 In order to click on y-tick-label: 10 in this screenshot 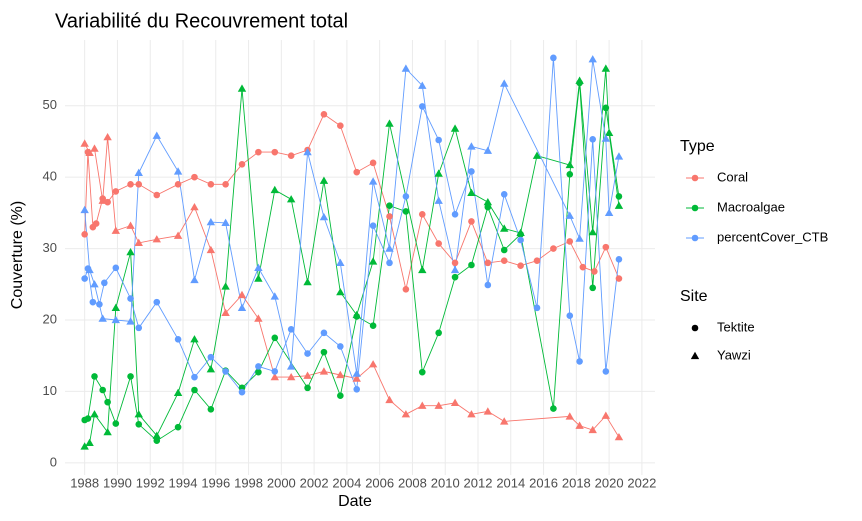, I will do `click(50, 390)`.